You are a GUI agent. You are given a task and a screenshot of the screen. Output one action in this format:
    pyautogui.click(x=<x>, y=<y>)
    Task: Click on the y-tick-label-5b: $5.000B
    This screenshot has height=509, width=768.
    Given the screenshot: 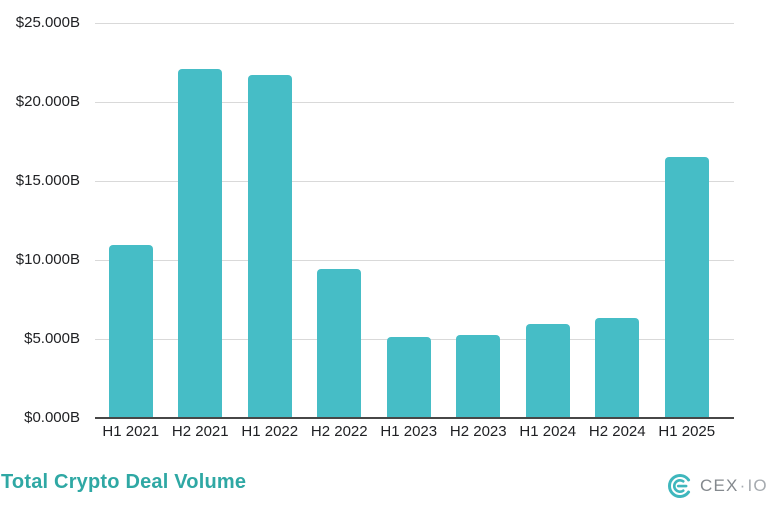 What is the action you would take?
    pyautogui.click(x=52, y=338)
    